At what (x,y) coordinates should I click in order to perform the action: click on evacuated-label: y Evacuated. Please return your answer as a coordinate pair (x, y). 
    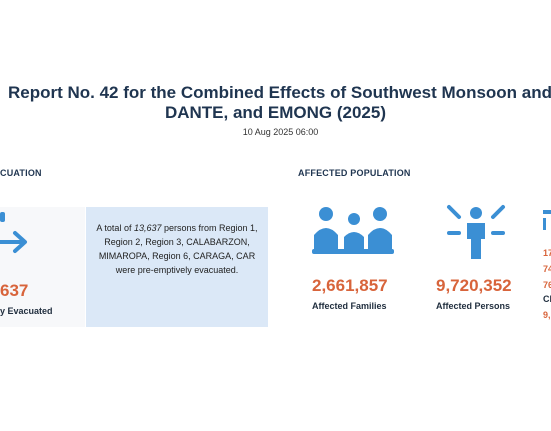
    Looking at the image, I should click on (26, 311).